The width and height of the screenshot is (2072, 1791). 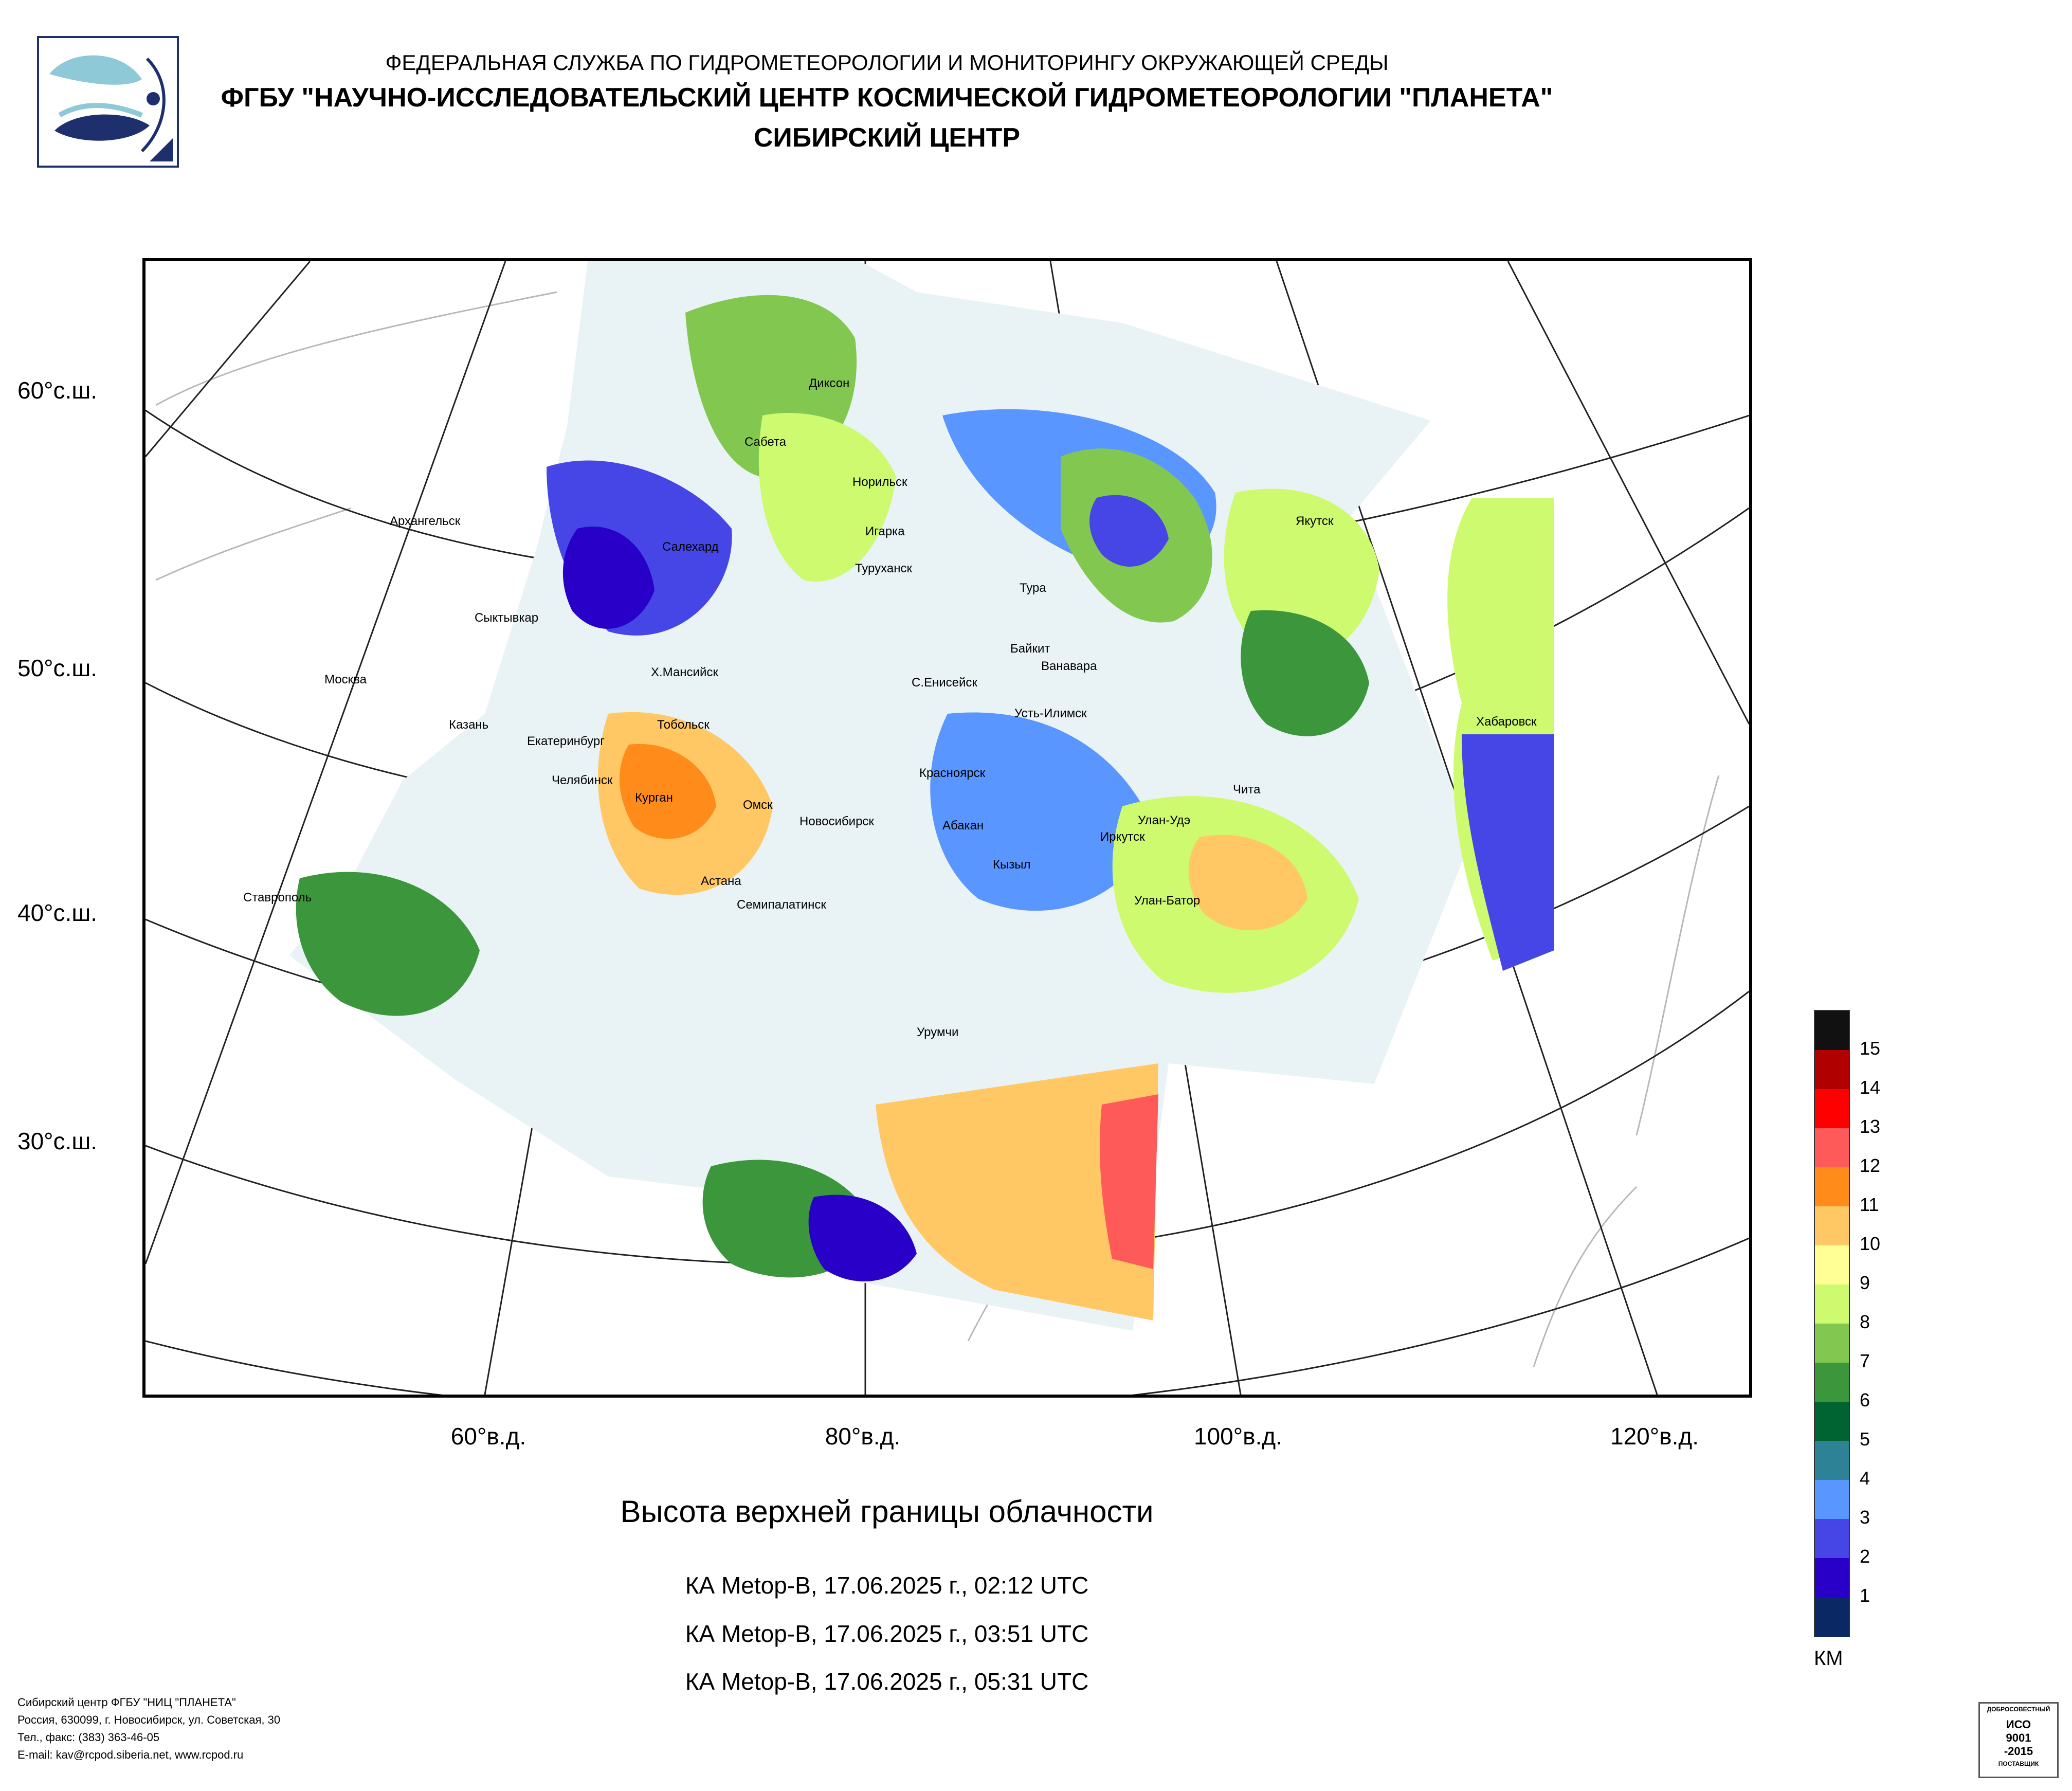 I want to click on map-title: Высота верхней границы облачности, so click(x=887, y=1511).